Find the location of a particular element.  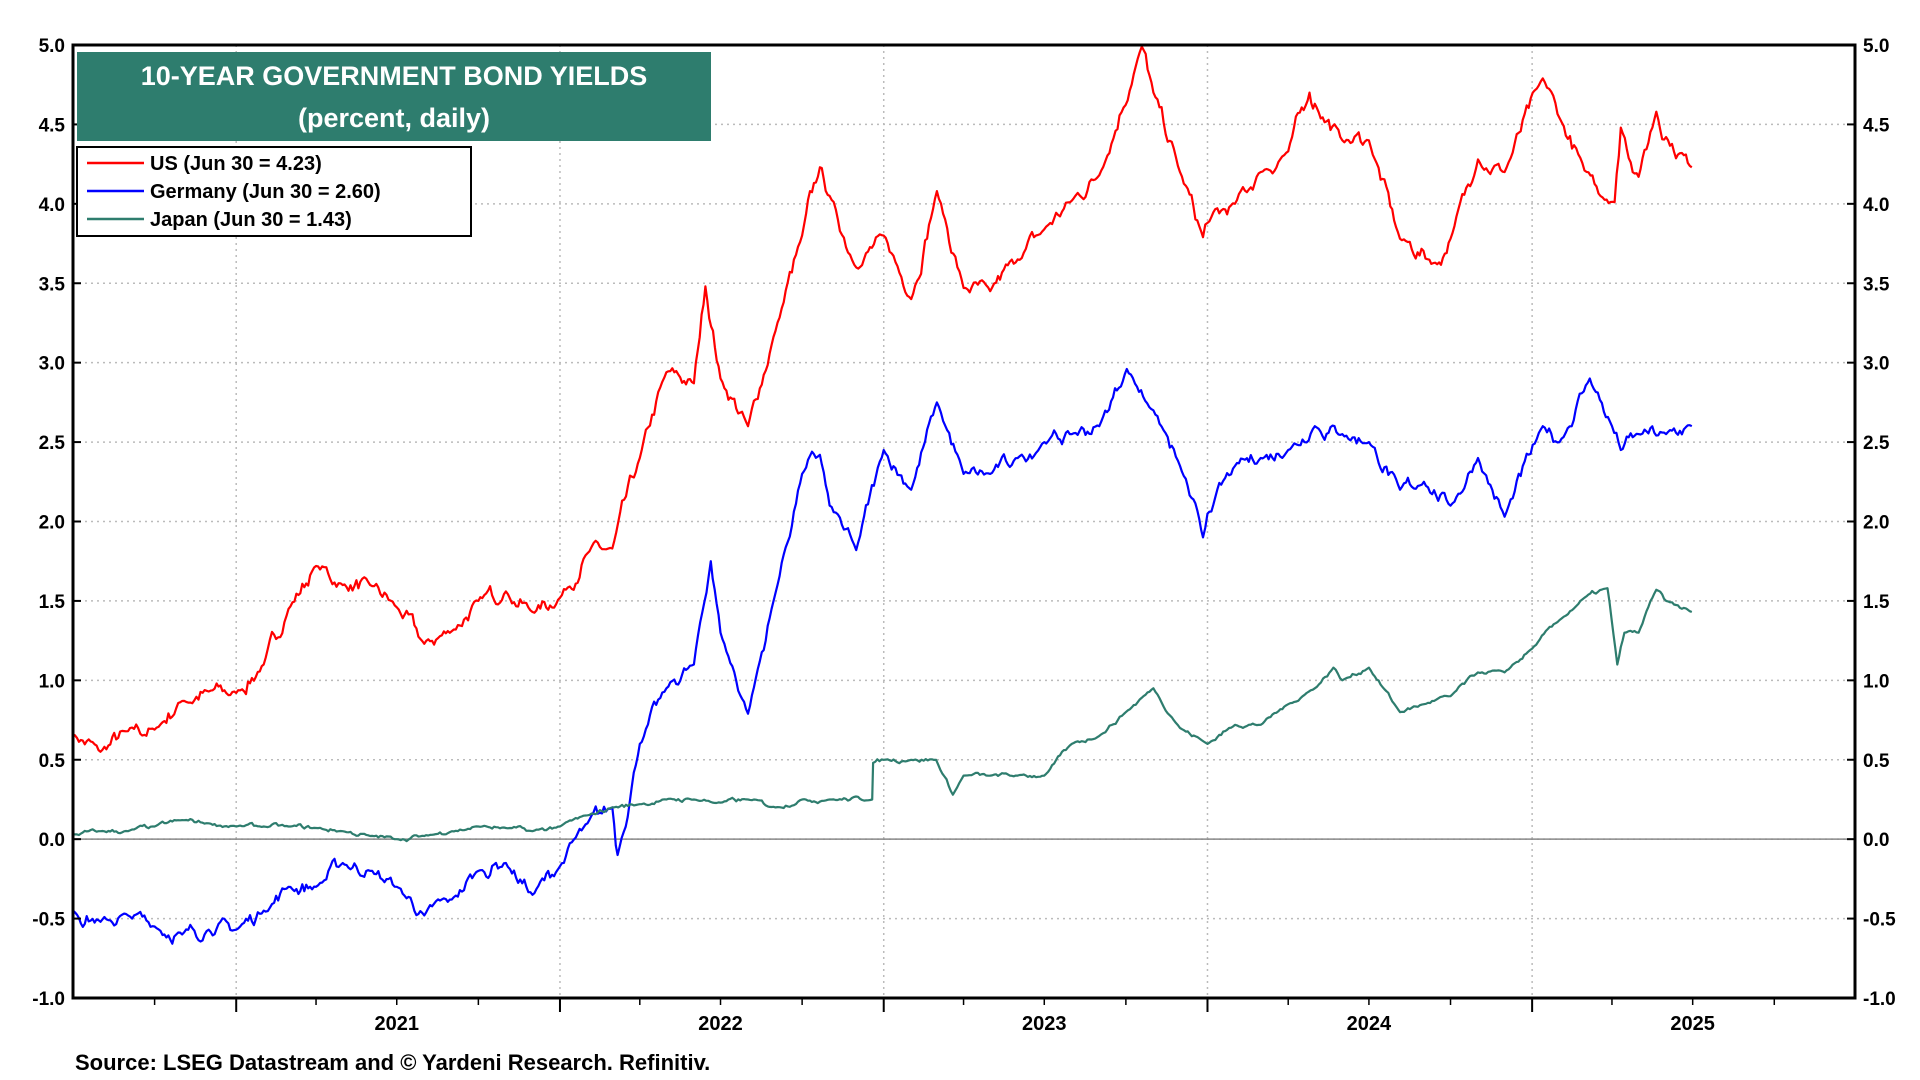

y-tick-right-4_5: 4.5 is located at coordinates (1876, 125).